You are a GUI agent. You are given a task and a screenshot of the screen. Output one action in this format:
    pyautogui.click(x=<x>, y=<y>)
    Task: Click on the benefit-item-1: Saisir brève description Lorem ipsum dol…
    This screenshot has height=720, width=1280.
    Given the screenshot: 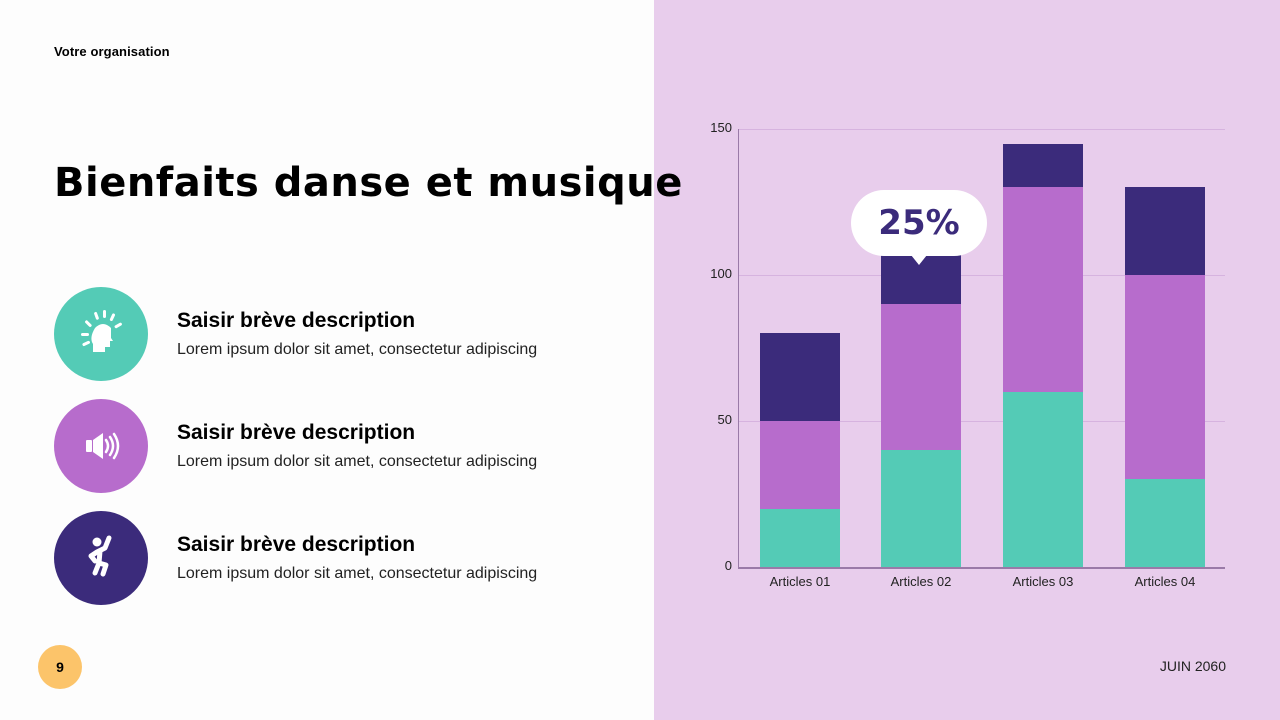 What is the action you would take?
    pyautogui.click(x=344, y=334)
    